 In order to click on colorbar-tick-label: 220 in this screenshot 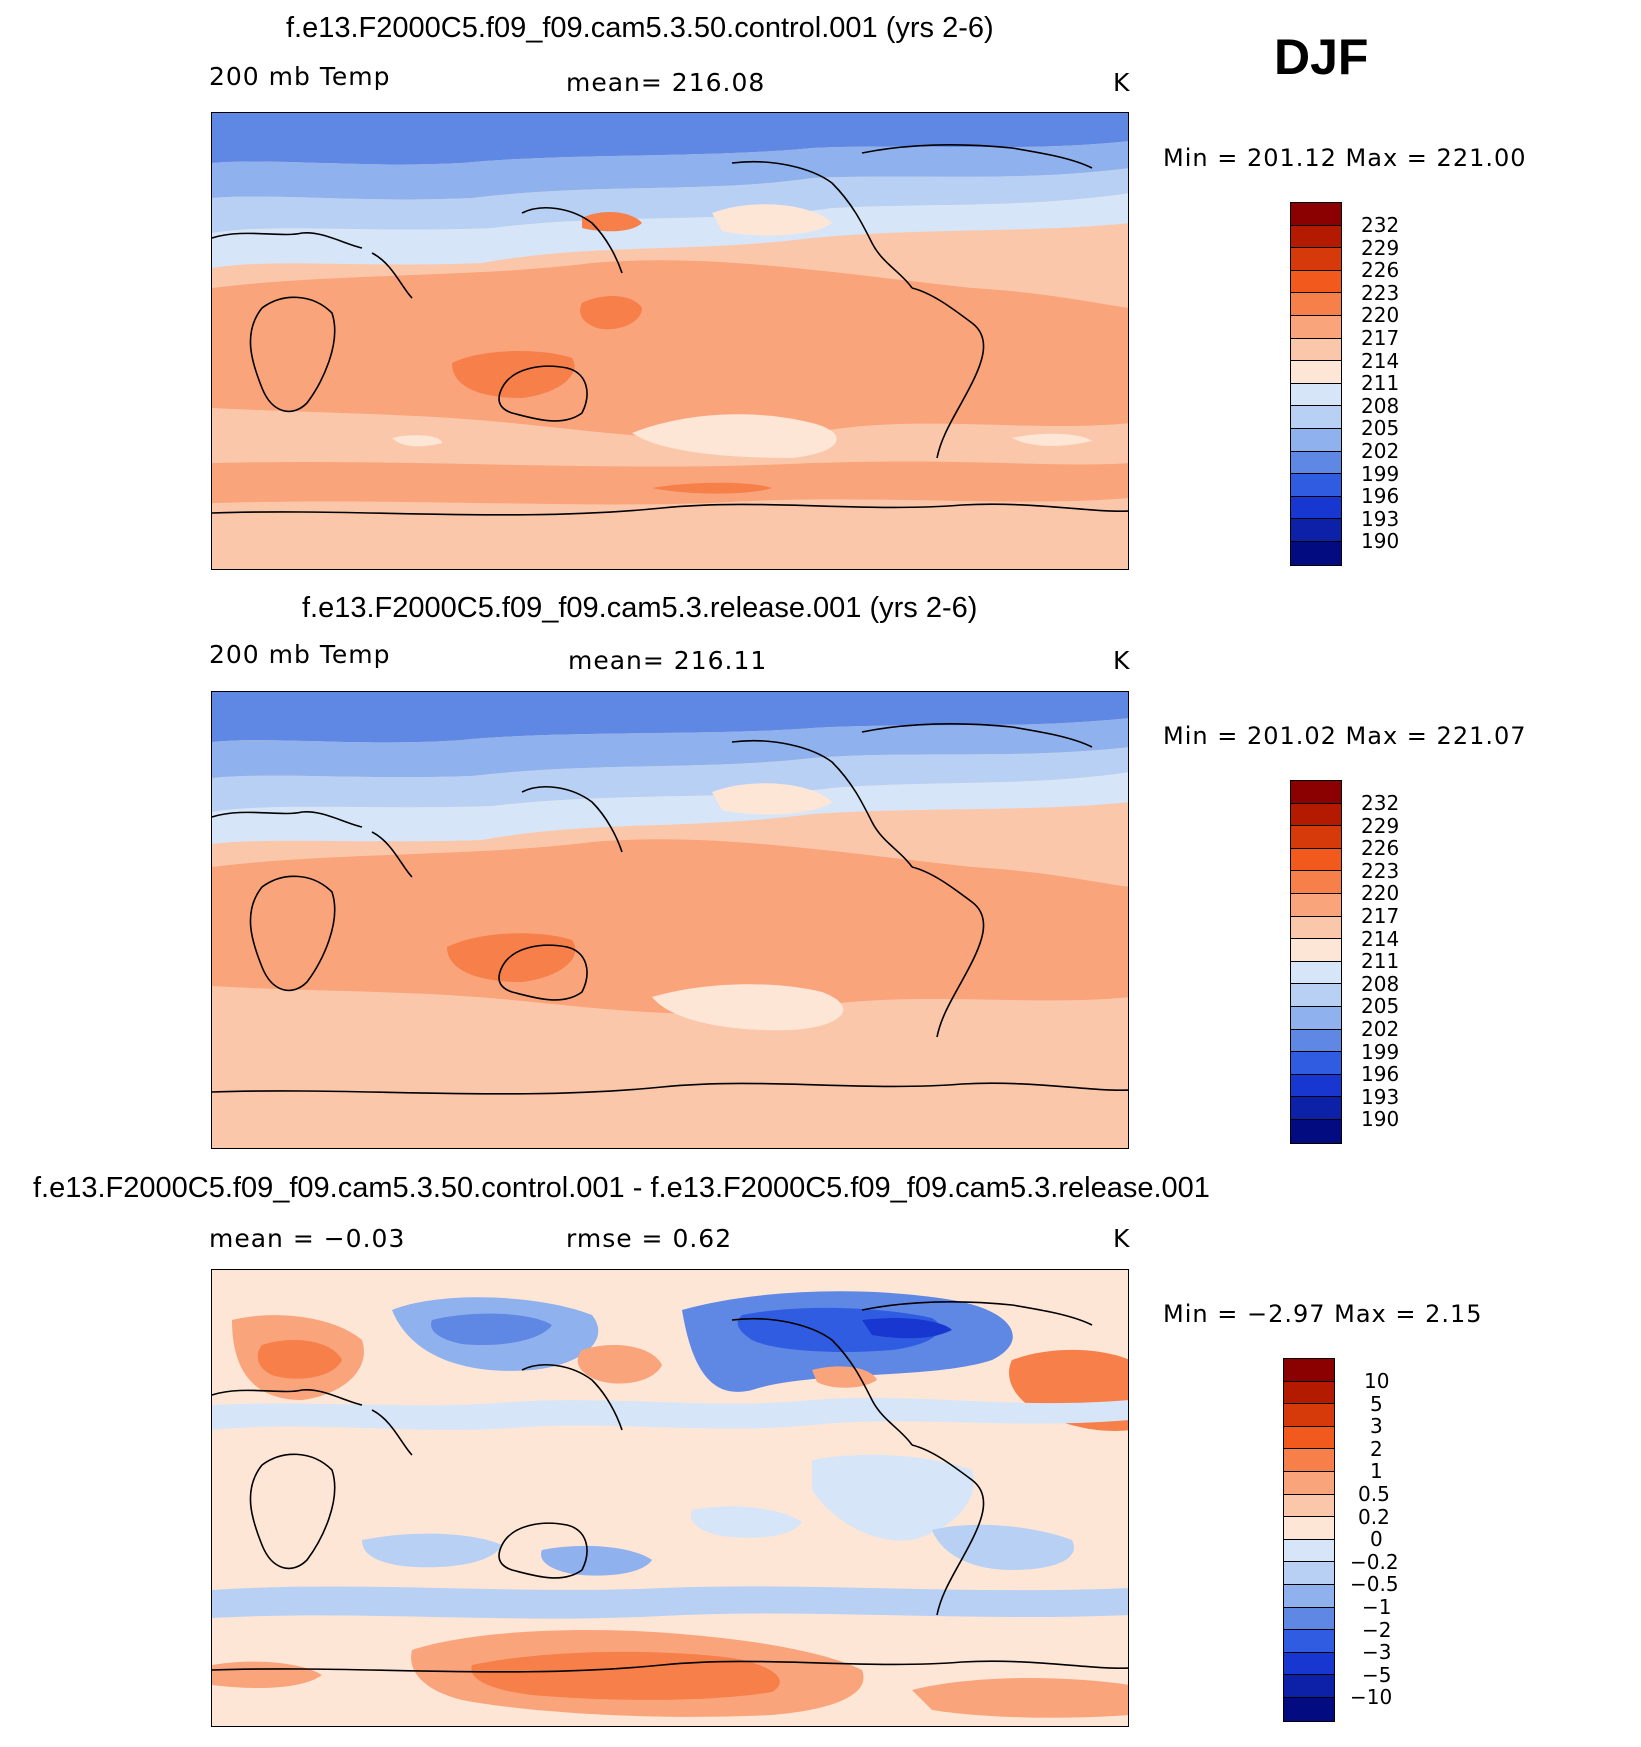, I will do `click(1380, 315)`.